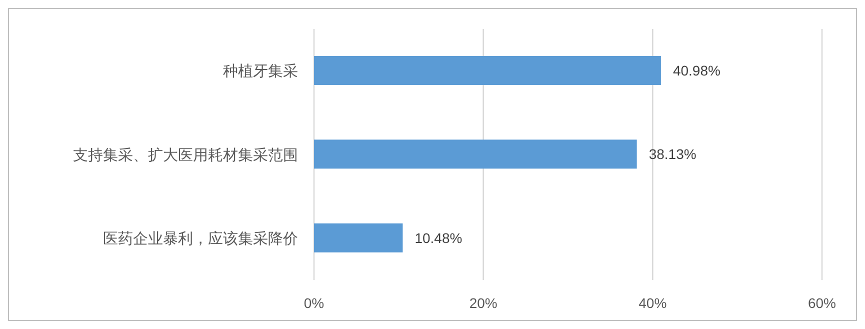  Describe the element at coordinates (185, 155) in the screenshot. I see `y-tick-label: 支持集采、扩大医用耗材集采范围` at that location.